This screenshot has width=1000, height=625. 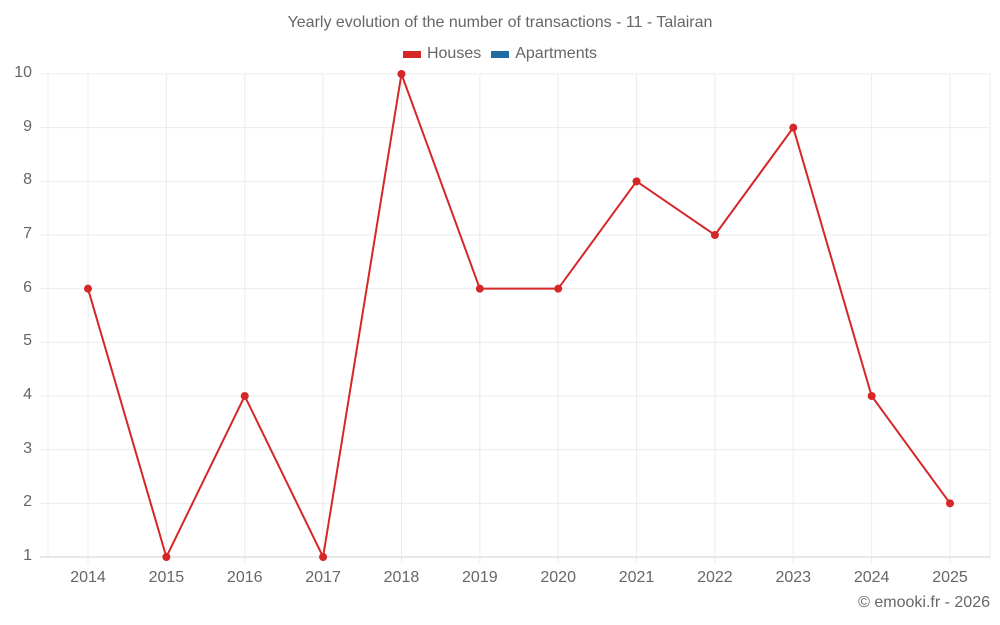 I want to click on x-tick-label: 2016, so click(x=244, y=577).